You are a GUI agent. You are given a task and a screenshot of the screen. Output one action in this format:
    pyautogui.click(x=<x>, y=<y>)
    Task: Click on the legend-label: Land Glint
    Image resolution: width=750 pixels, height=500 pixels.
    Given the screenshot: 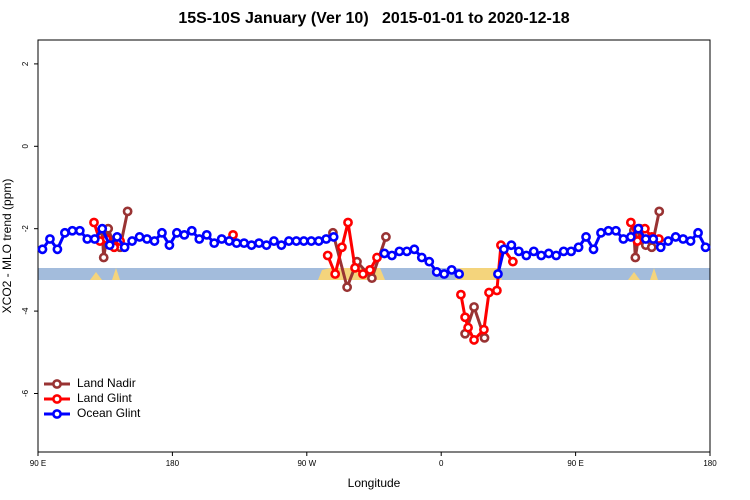 What is the action you would take?
    pyautogui.click(x=104, y=398)
    